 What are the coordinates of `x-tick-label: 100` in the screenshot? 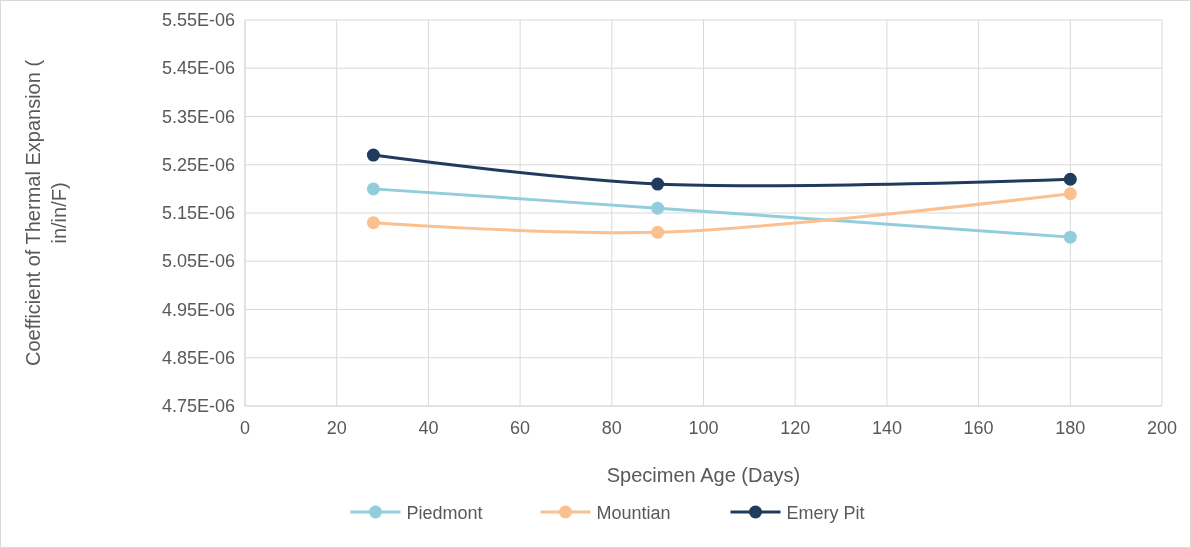 It's located at (703, 428).